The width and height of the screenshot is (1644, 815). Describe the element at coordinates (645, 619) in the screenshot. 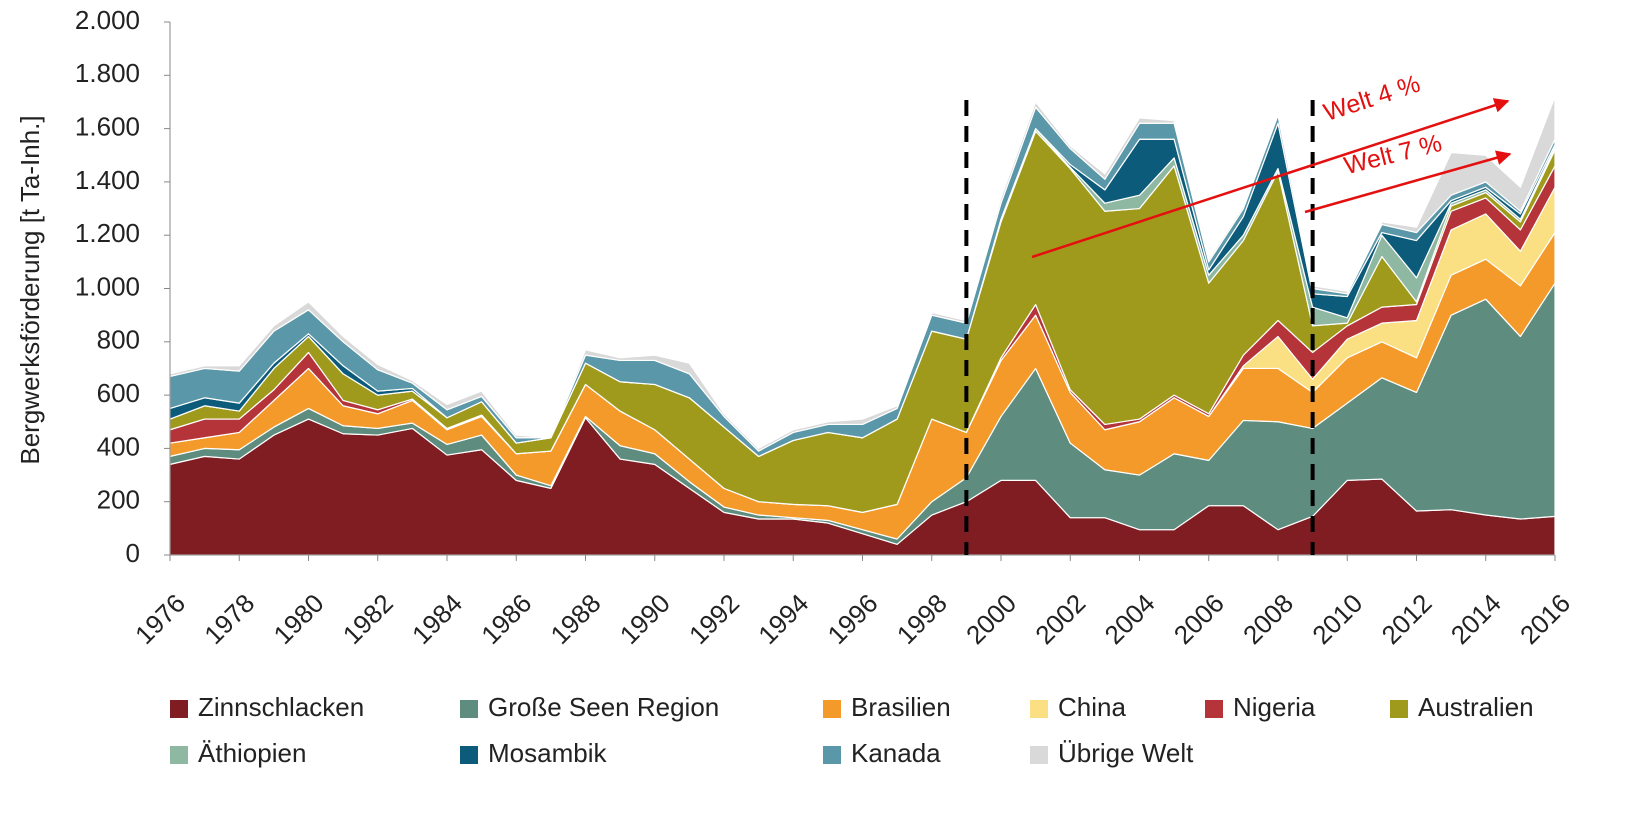

I see `x-tick-label: 1990` at that location.